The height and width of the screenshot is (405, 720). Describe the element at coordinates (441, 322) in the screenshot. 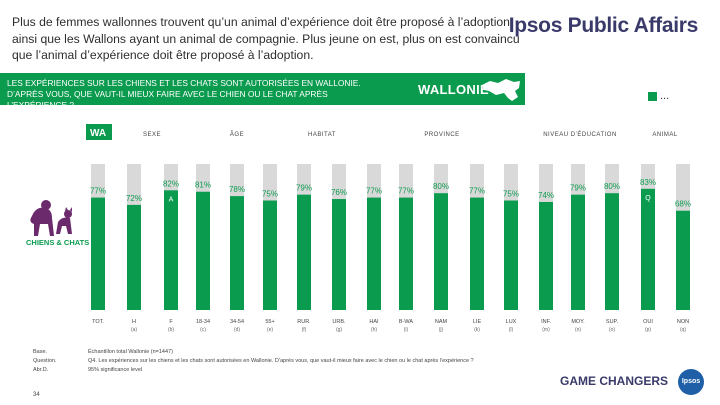

I see `category-label: NAM` at that location.